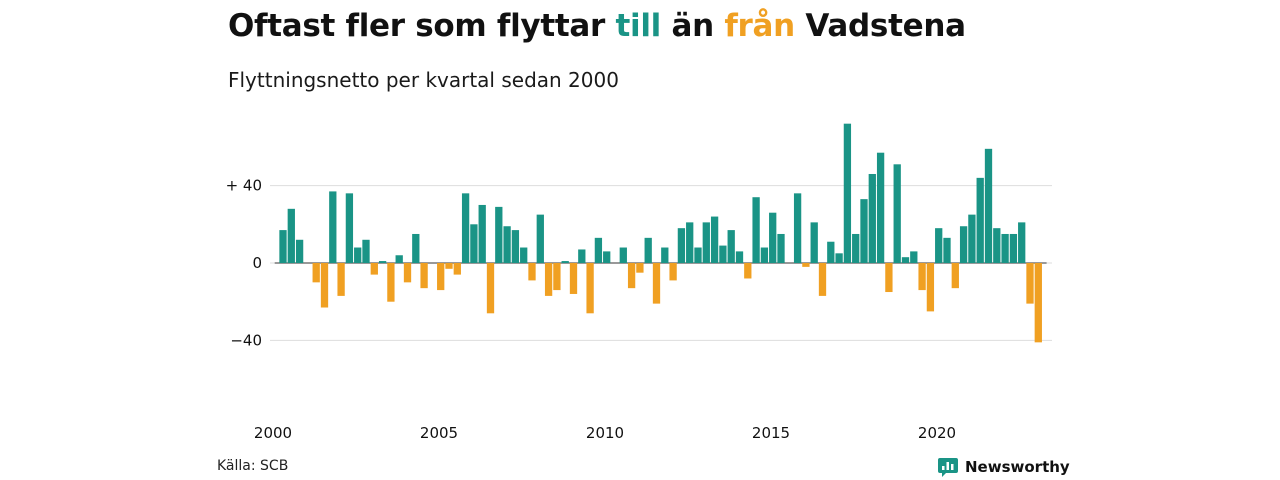 The width and height of the screenshot is (1280, 480). I want to click on title-part-1: Oftast fler som flyttar, so click(422, 26).